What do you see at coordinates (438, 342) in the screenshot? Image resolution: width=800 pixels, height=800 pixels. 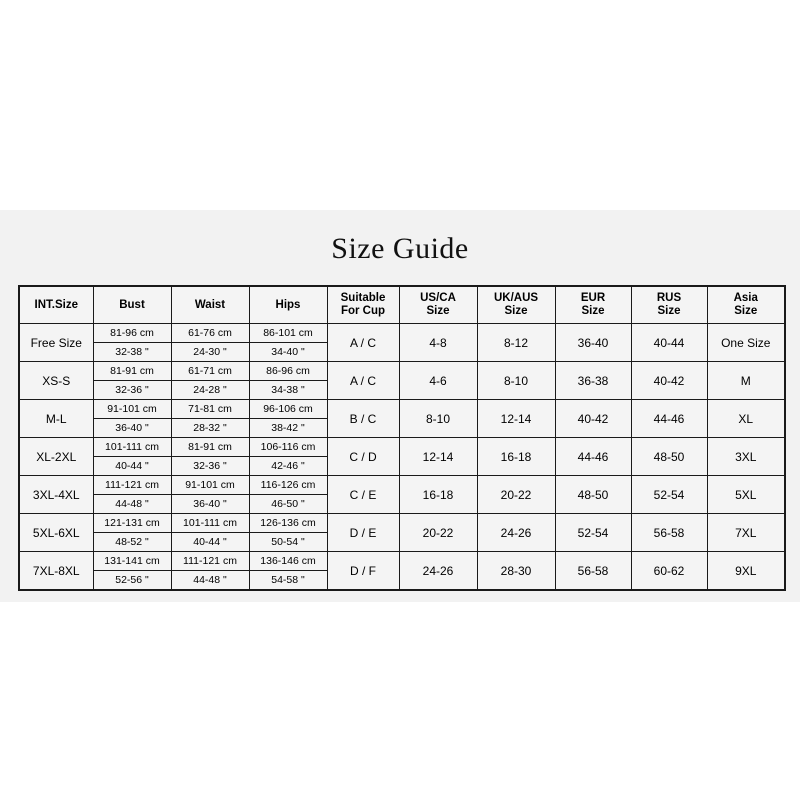 I see `cell-us-ca-size: 4-8` at bounding box center [438, 342].